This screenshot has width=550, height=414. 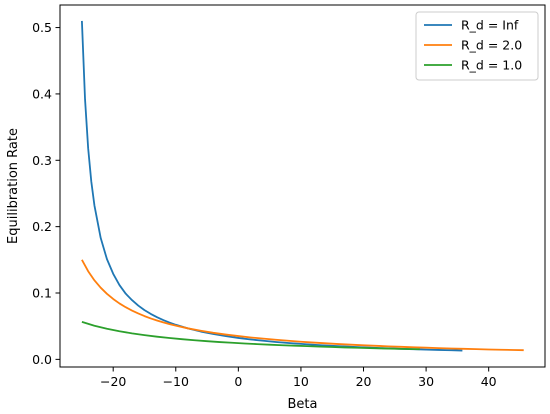 What do you see at coordinates (489, 381) in the screenshot?
I see `x-tick-label: 40` at bounding box center [489, 381].